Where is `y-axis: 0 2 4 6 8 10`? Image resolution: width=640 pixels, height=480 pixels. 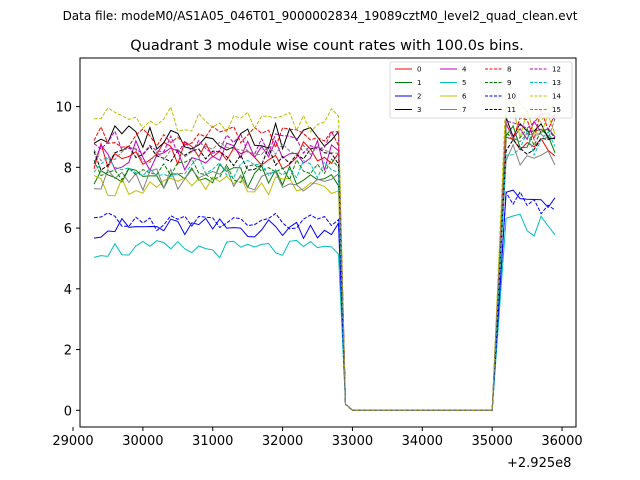
y-axis: 0 2 4 6 8 10 is located at coordinates (67, 260).